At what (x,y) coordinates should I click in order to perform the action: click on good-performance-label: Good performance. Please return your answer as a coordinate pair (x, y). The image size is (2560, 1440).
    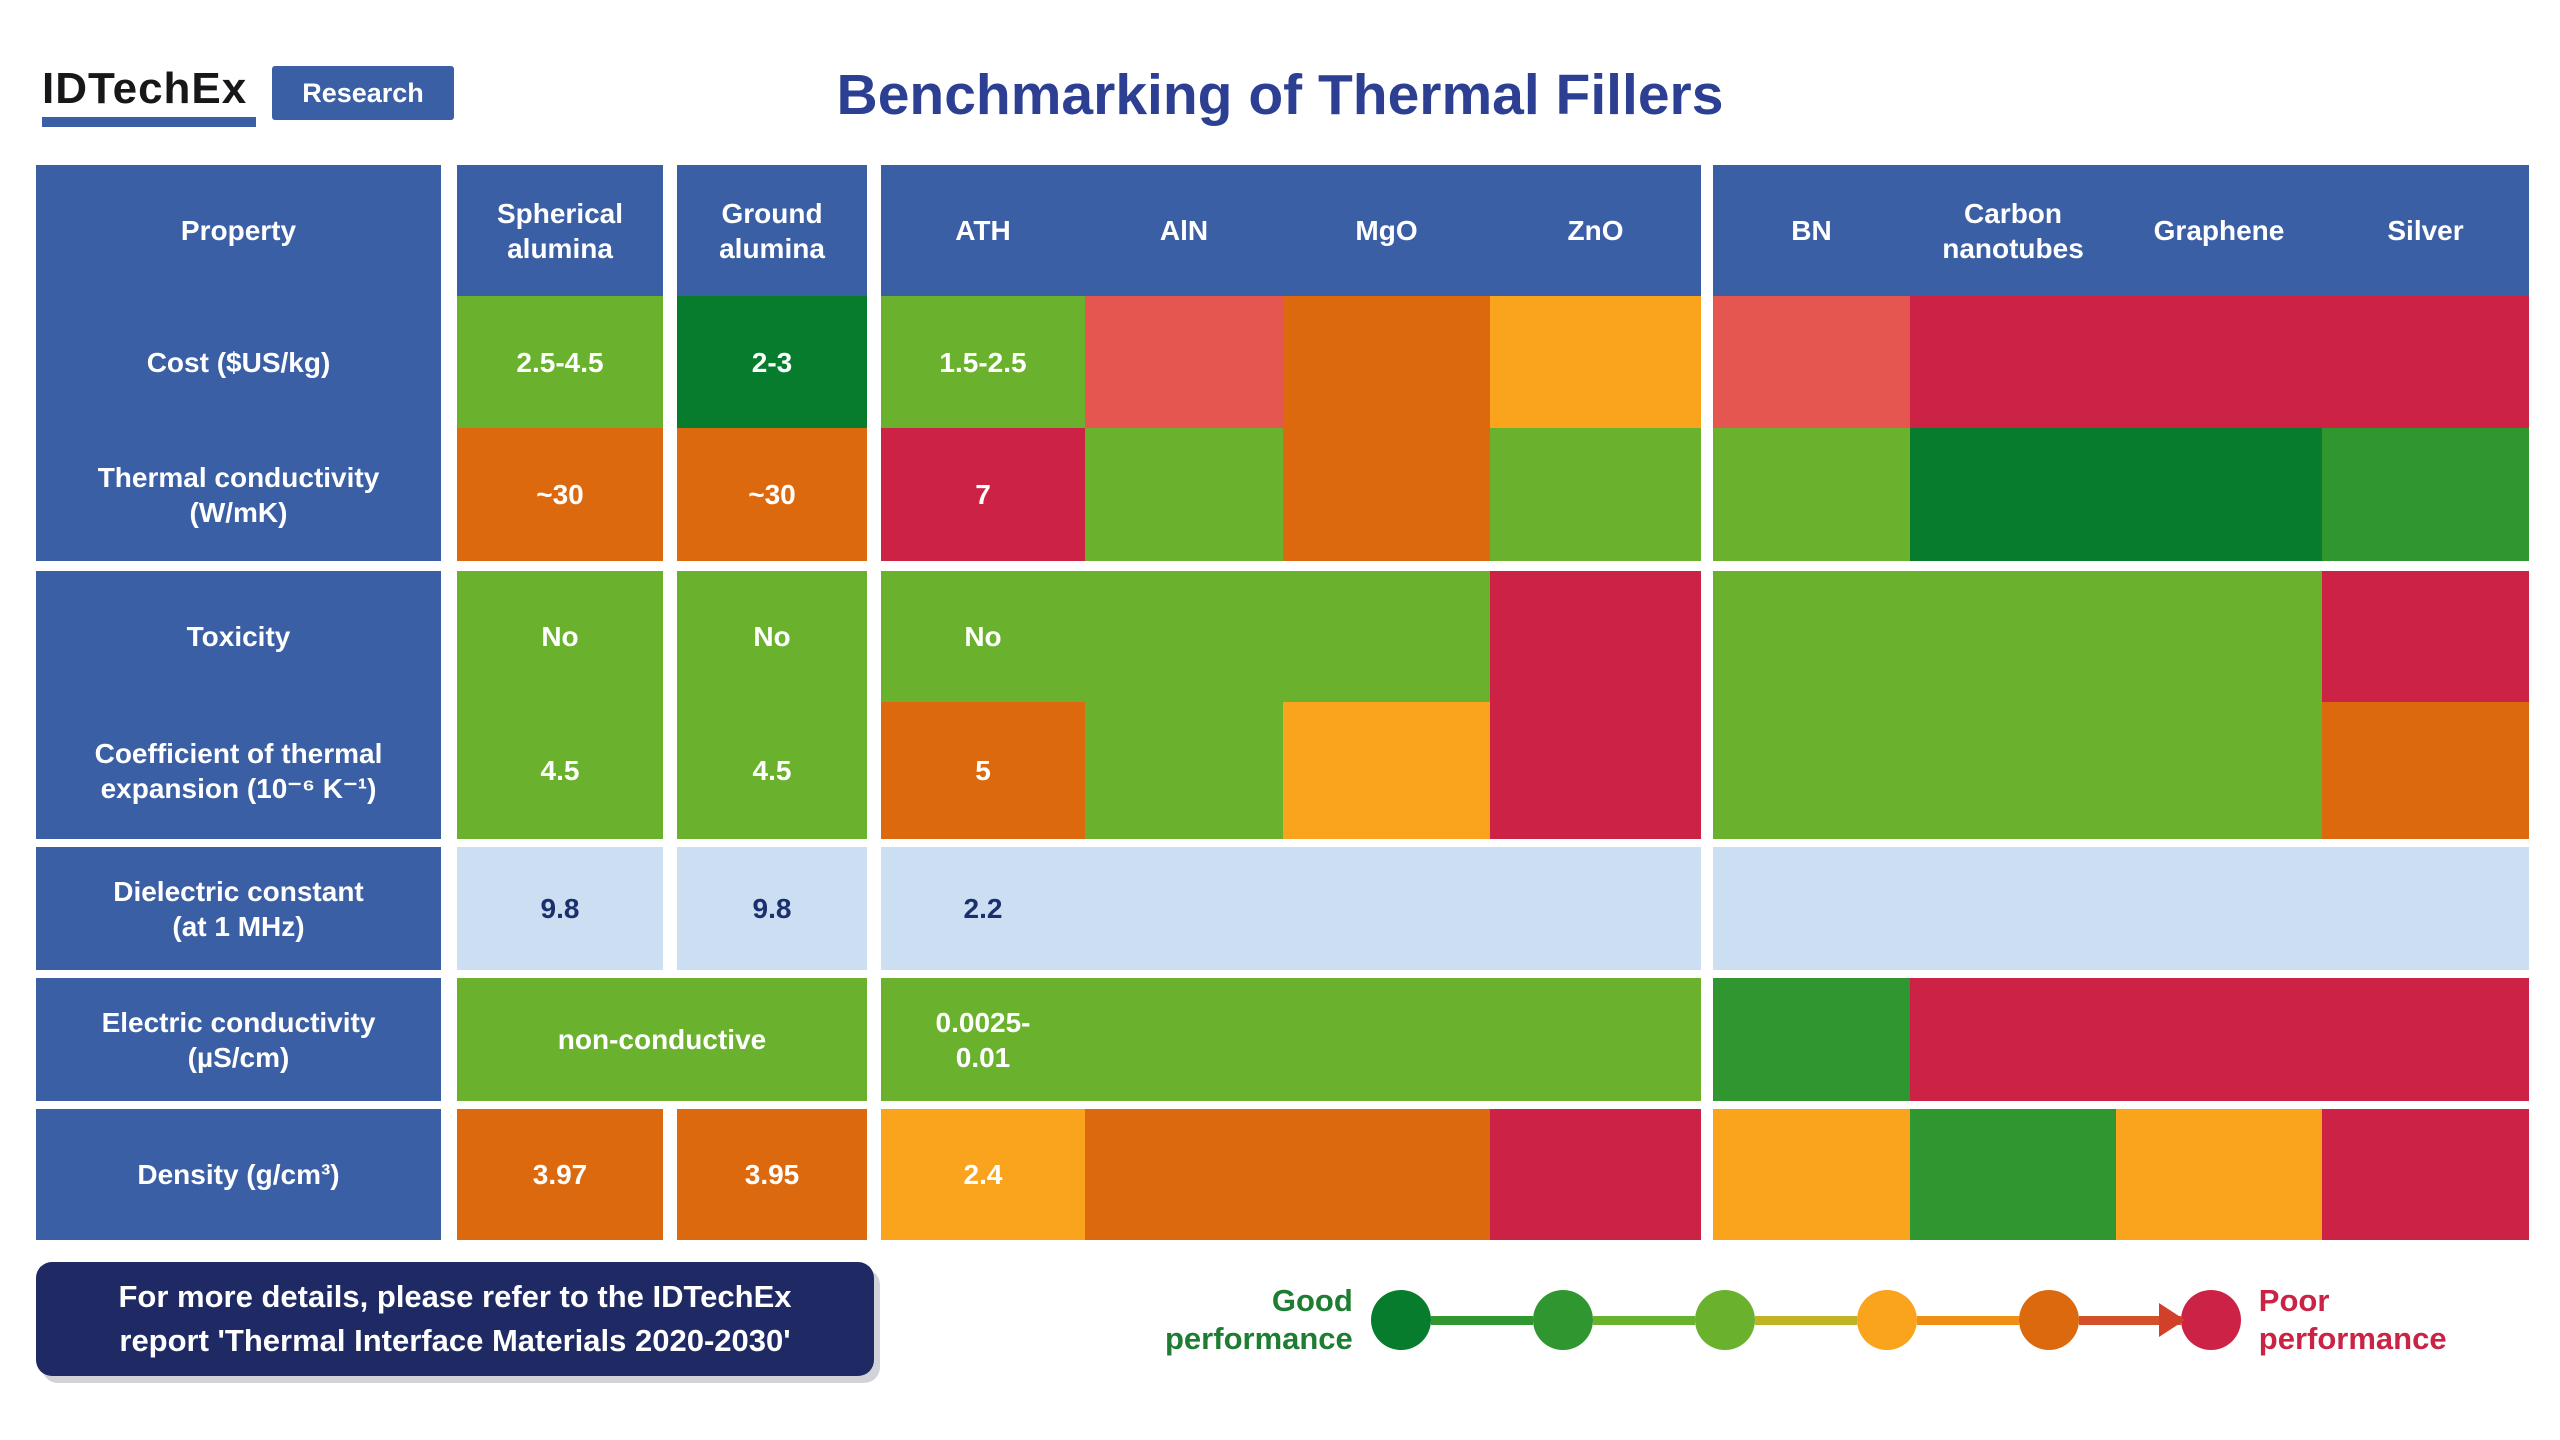
    Looking at the image, I should click on (1259, 1319).